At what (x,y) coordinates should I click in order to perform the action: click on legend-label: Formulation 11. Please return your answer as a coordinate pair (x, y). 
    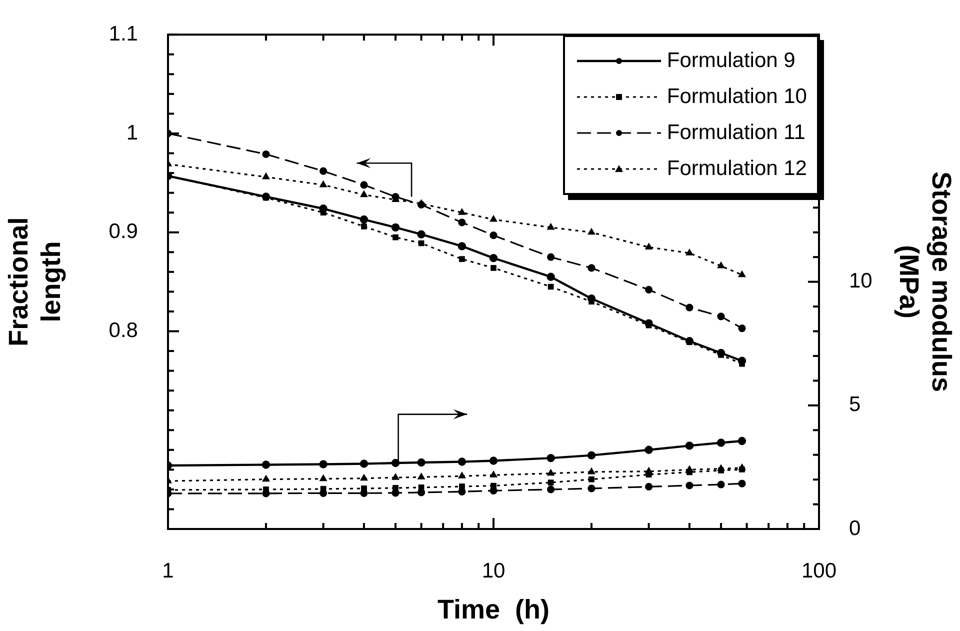
    Looking at the image, I should click on (736, 133).